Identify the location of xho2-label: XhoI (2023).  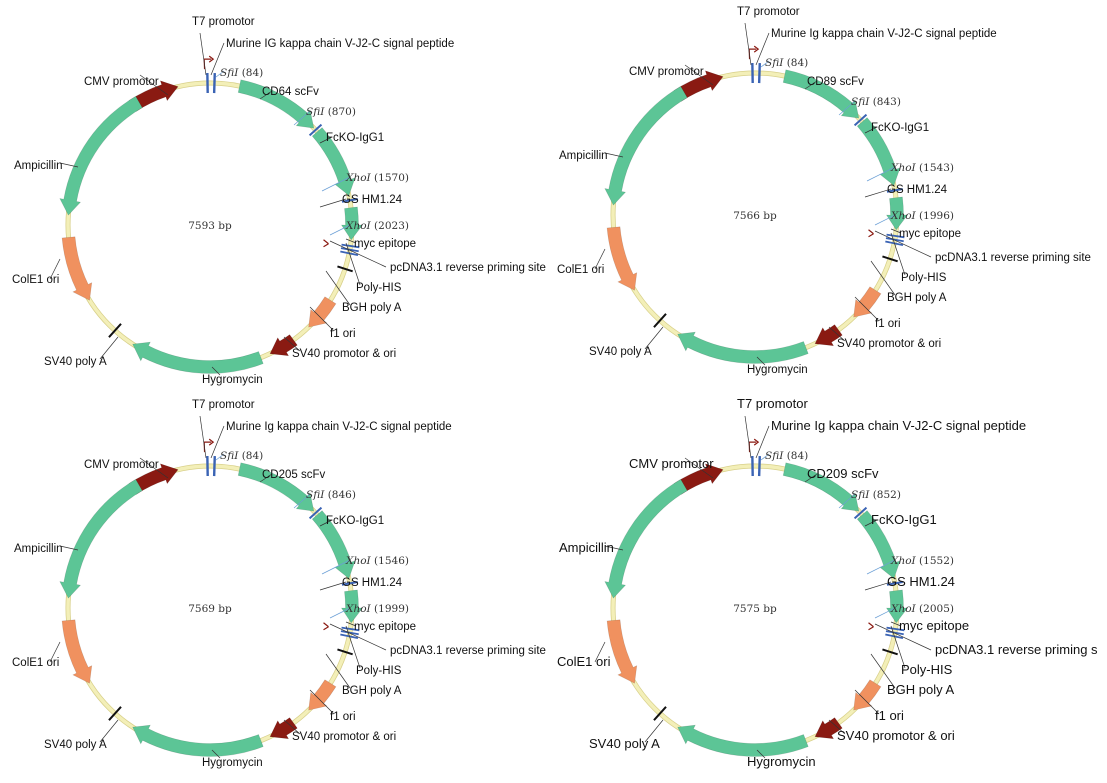
(377, 226).